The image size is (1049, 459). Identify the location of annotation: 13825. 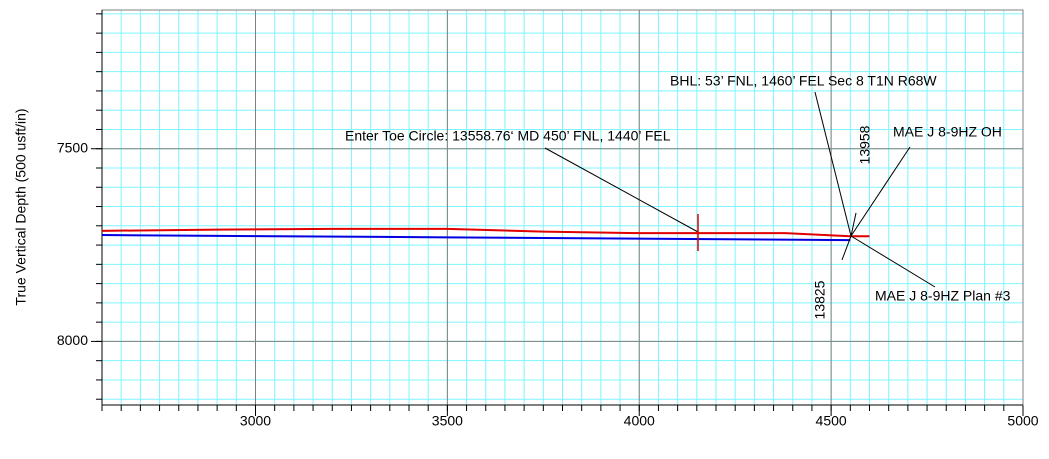
(820, 299).